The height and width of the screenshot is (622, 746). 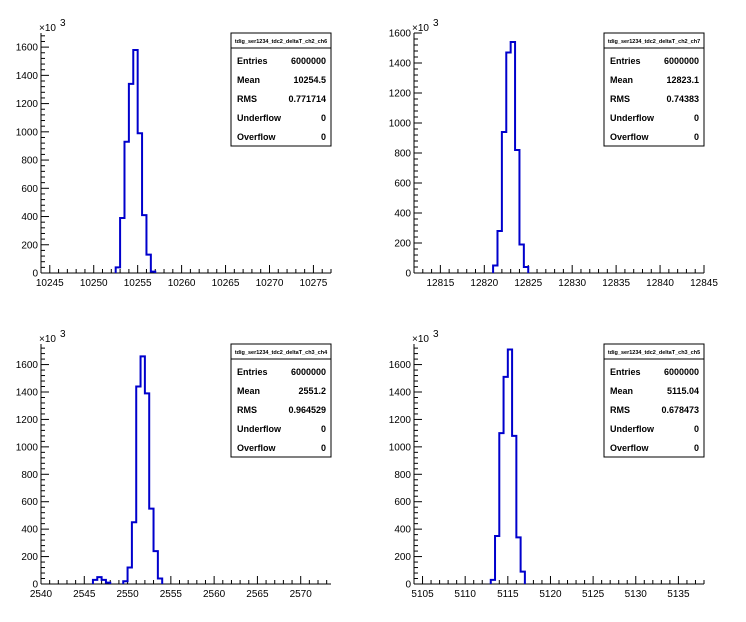 What do you see at coordinates (182, 283) in the screenshot?
I see `x-tick-label: 10260` at bounding box center [182, 283].